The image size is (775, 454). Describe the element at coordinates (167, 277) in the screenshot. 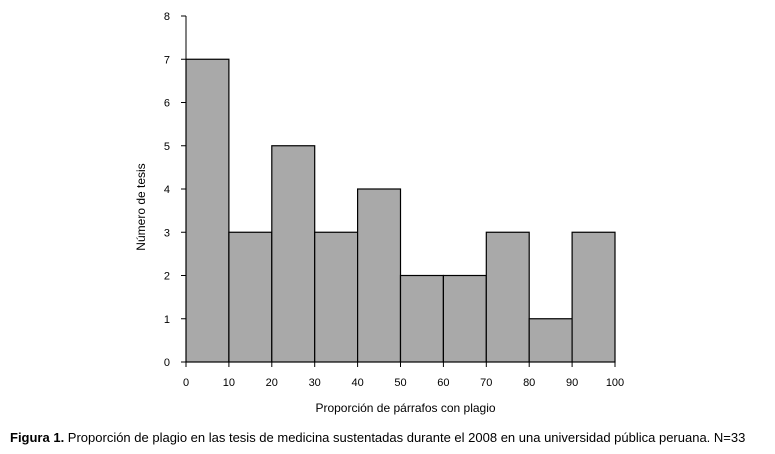

I see `y-tick-label: 2` at that location.